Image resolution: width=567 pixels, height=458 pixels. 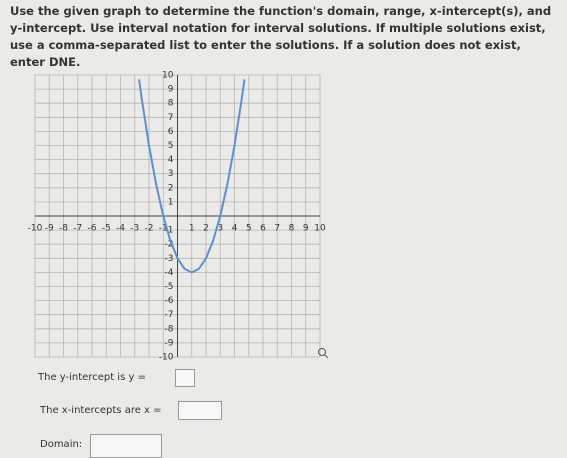 I want to click on y-tick-label: 3, so click(x=171, y=174).